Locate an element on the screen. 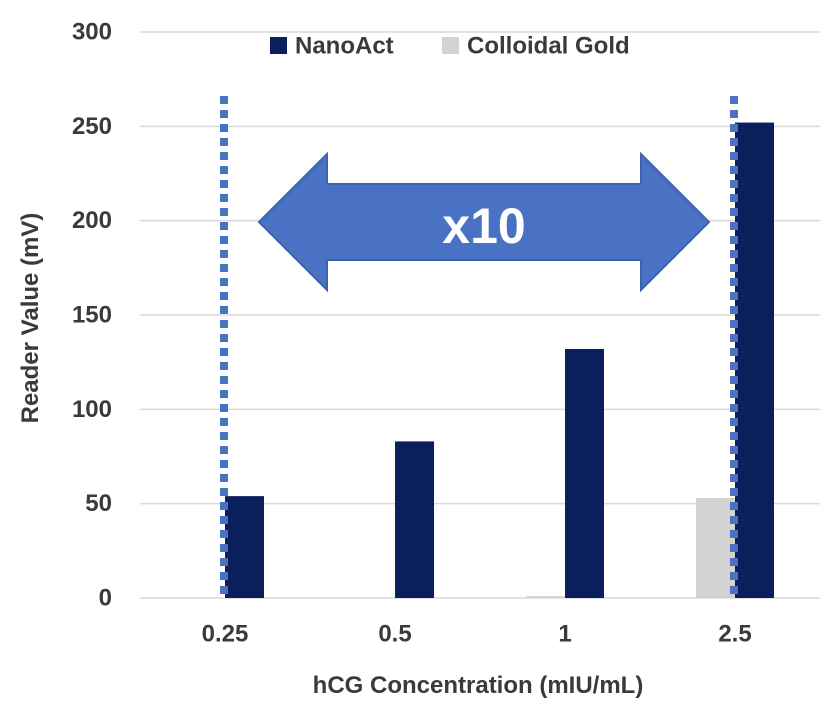 The width and height of the screenshot is (840, 713). x-tick-label: 2.5 is located at coordinates (734, 634).